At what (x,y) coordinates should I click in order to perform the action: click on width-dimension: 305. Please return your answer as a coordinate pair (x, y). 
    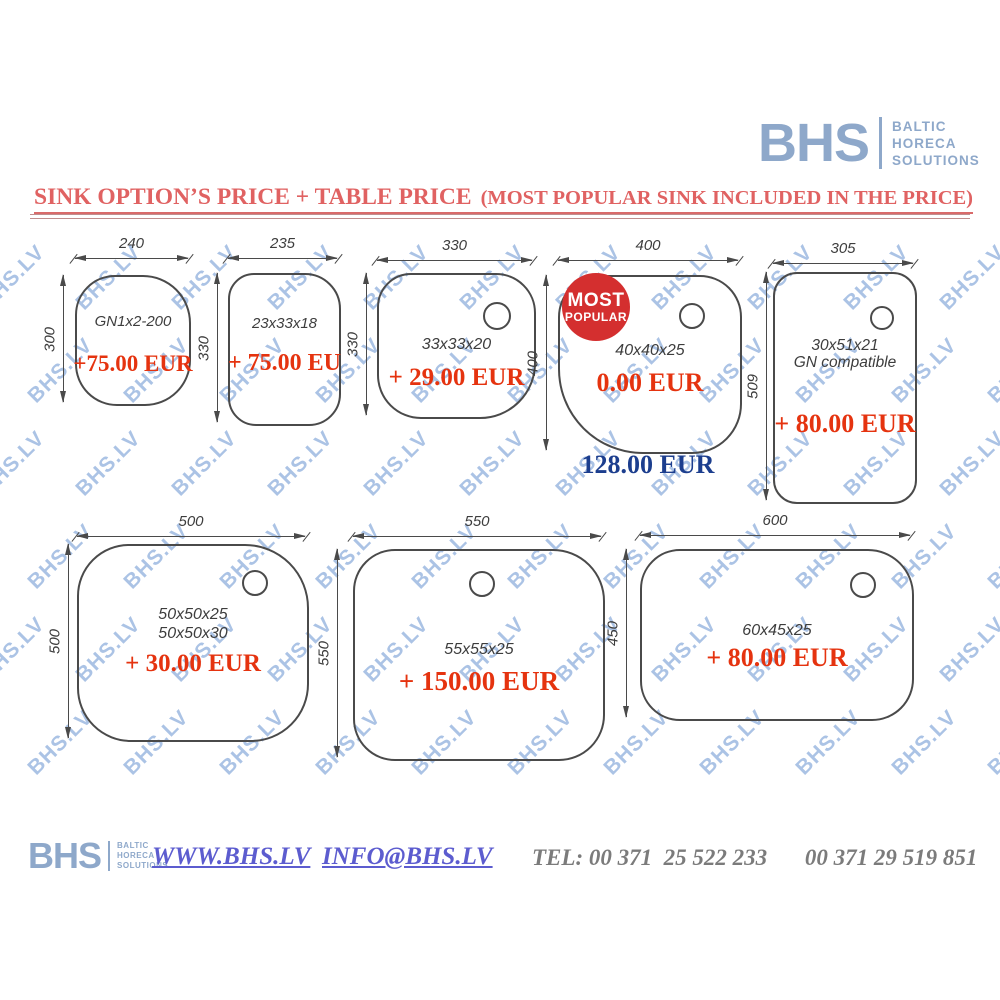
    Looking at the image, I should click on (843, 255).